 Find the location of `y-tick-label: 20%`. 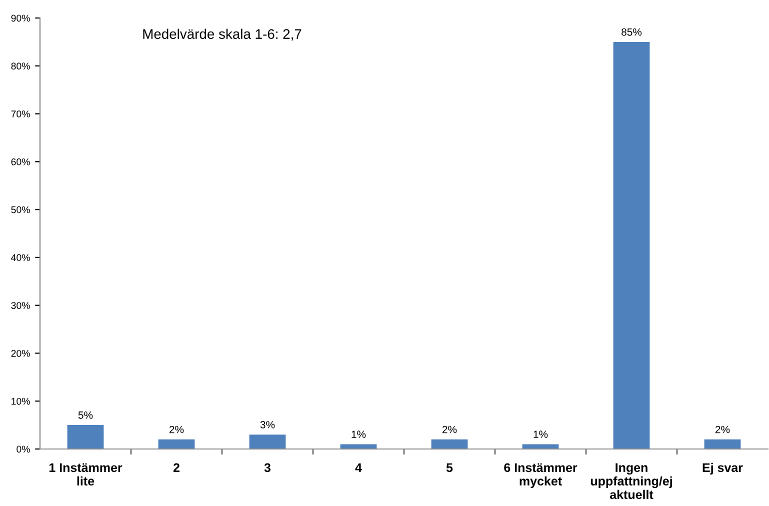

y-tick-label: 20% is located at coordinates (20, 353).